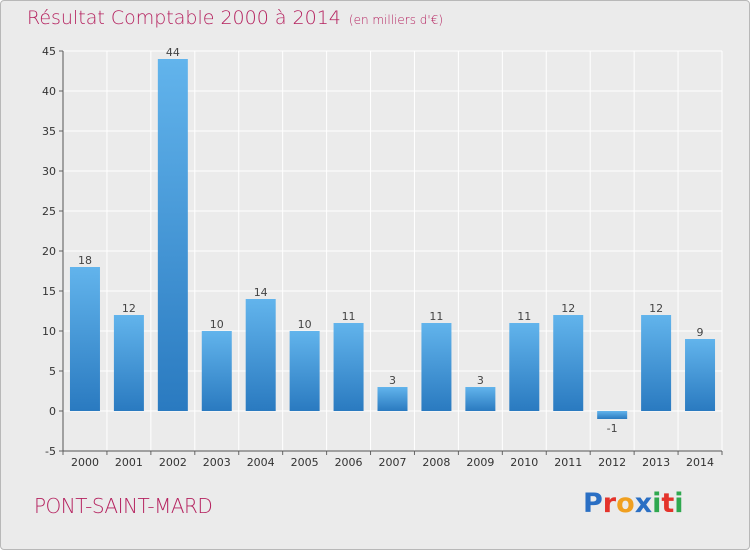 This screenshot has height=550, width=750. What do you see at coordinates (49, 331) in the screenshot?
I see `y-tick-label: 10` at bounding box center [49, 331].